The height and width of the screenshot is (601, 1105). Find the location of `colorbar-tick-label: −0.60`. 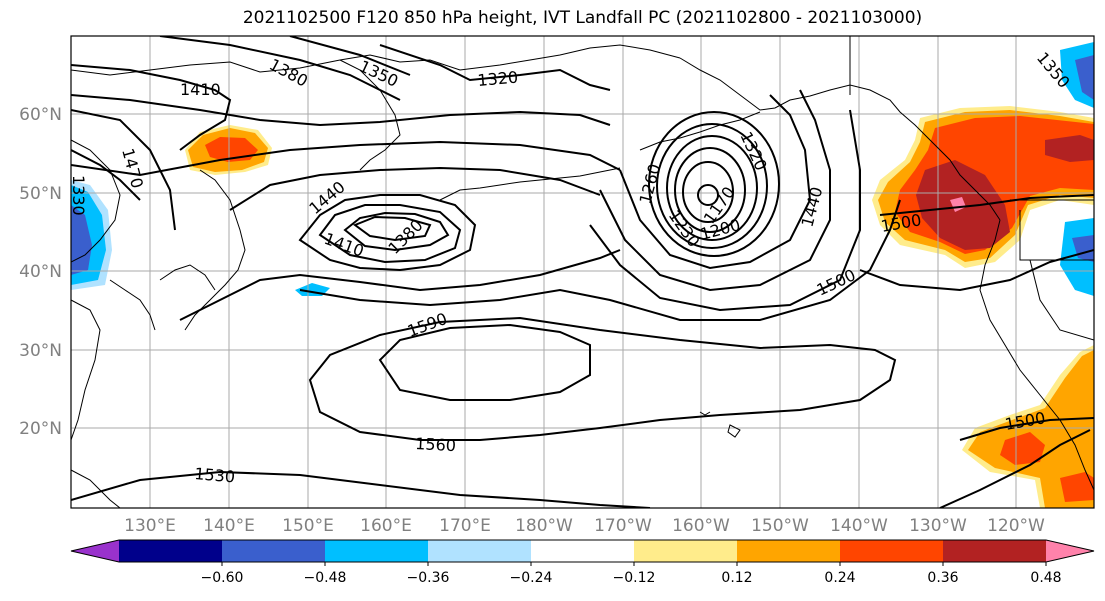

colorbar-tick-label: −0.60 is located at coordinates (222, 578).